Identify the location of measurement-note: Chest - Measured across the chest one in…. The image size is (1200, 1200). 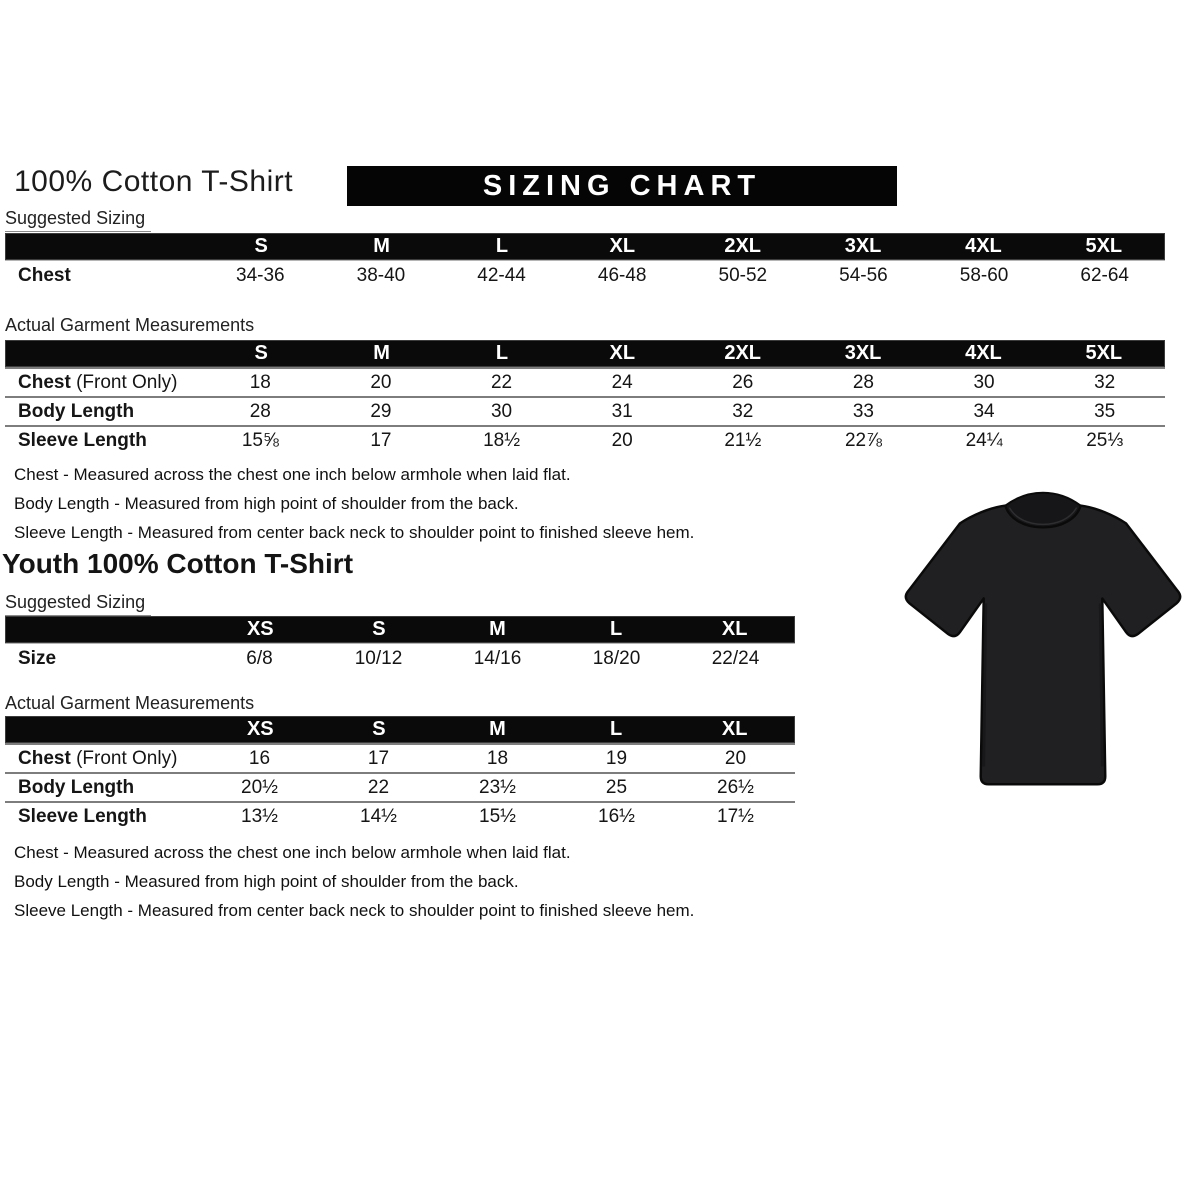
(292, 474).